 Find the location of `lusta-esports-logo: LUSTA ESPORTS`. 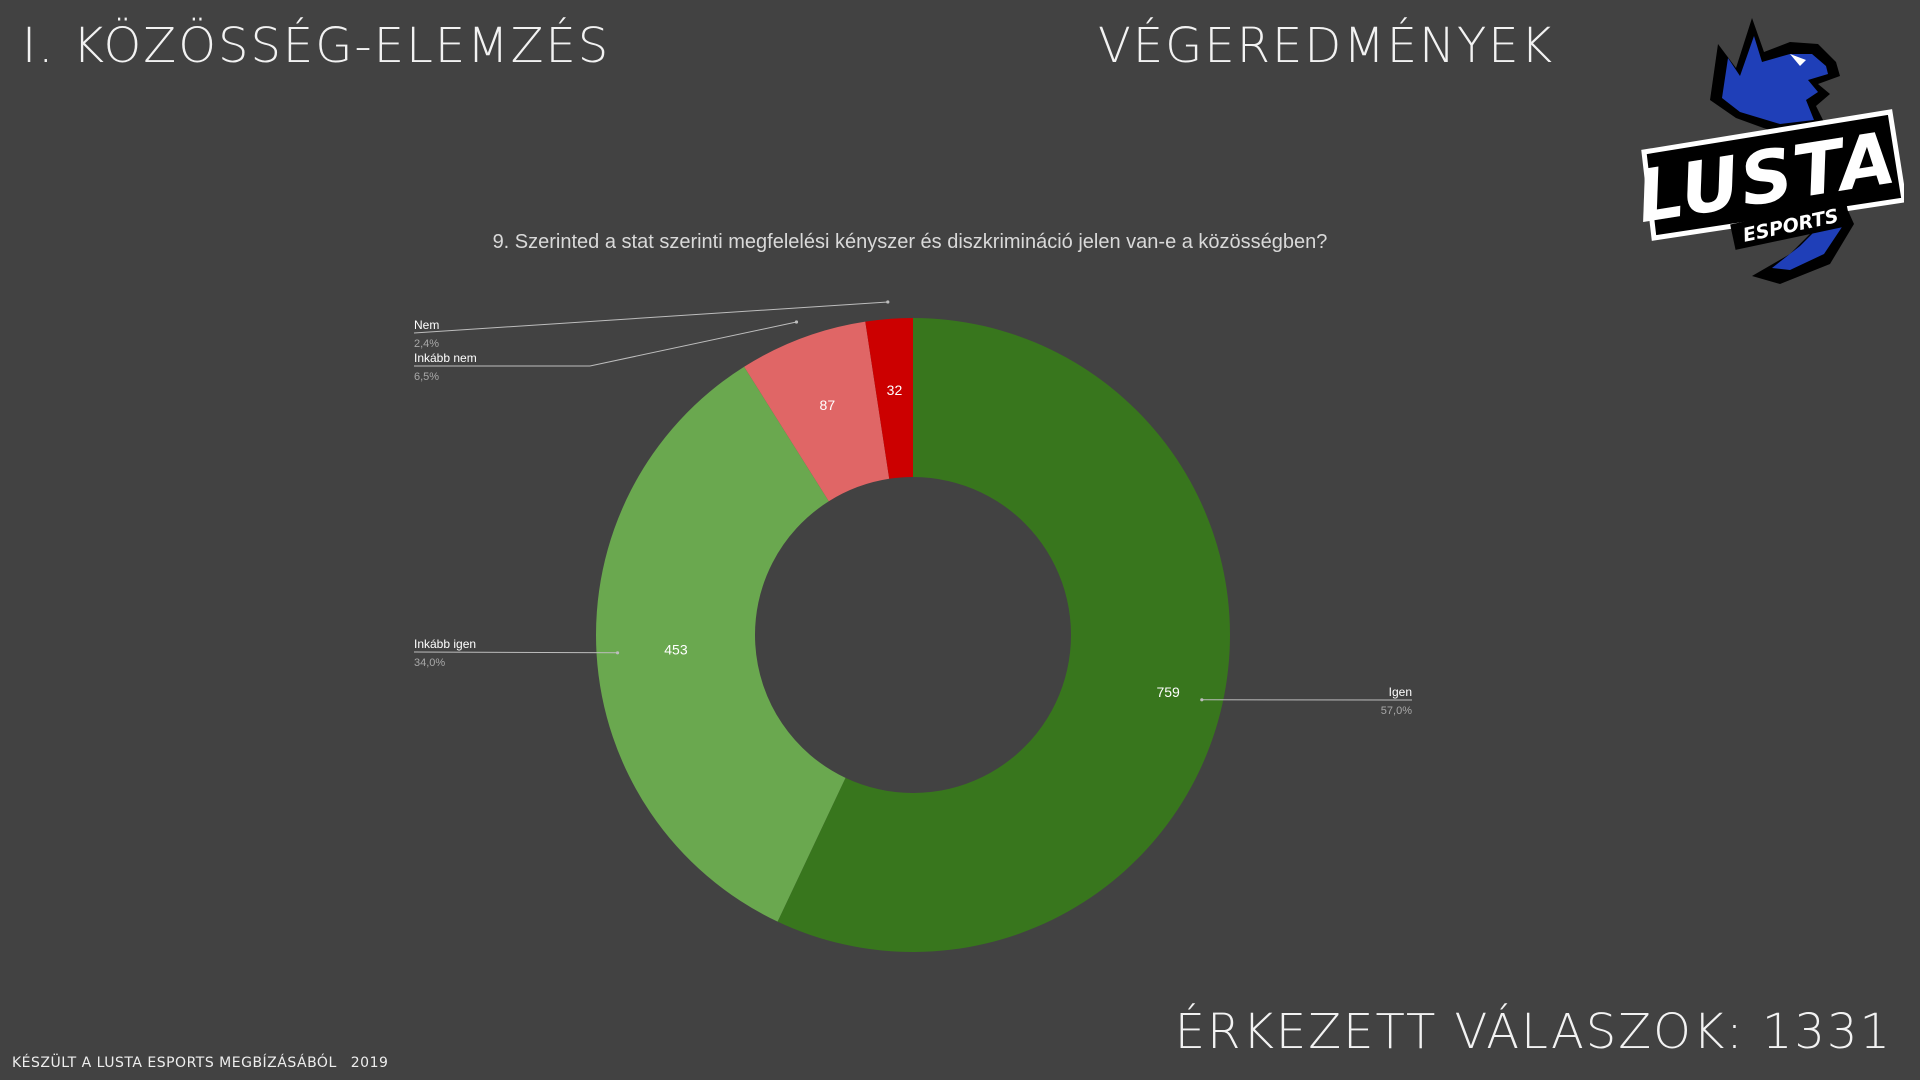

lusta-esports-logo: LUSTA ESPORTS is located at coordinates (1772, 151).